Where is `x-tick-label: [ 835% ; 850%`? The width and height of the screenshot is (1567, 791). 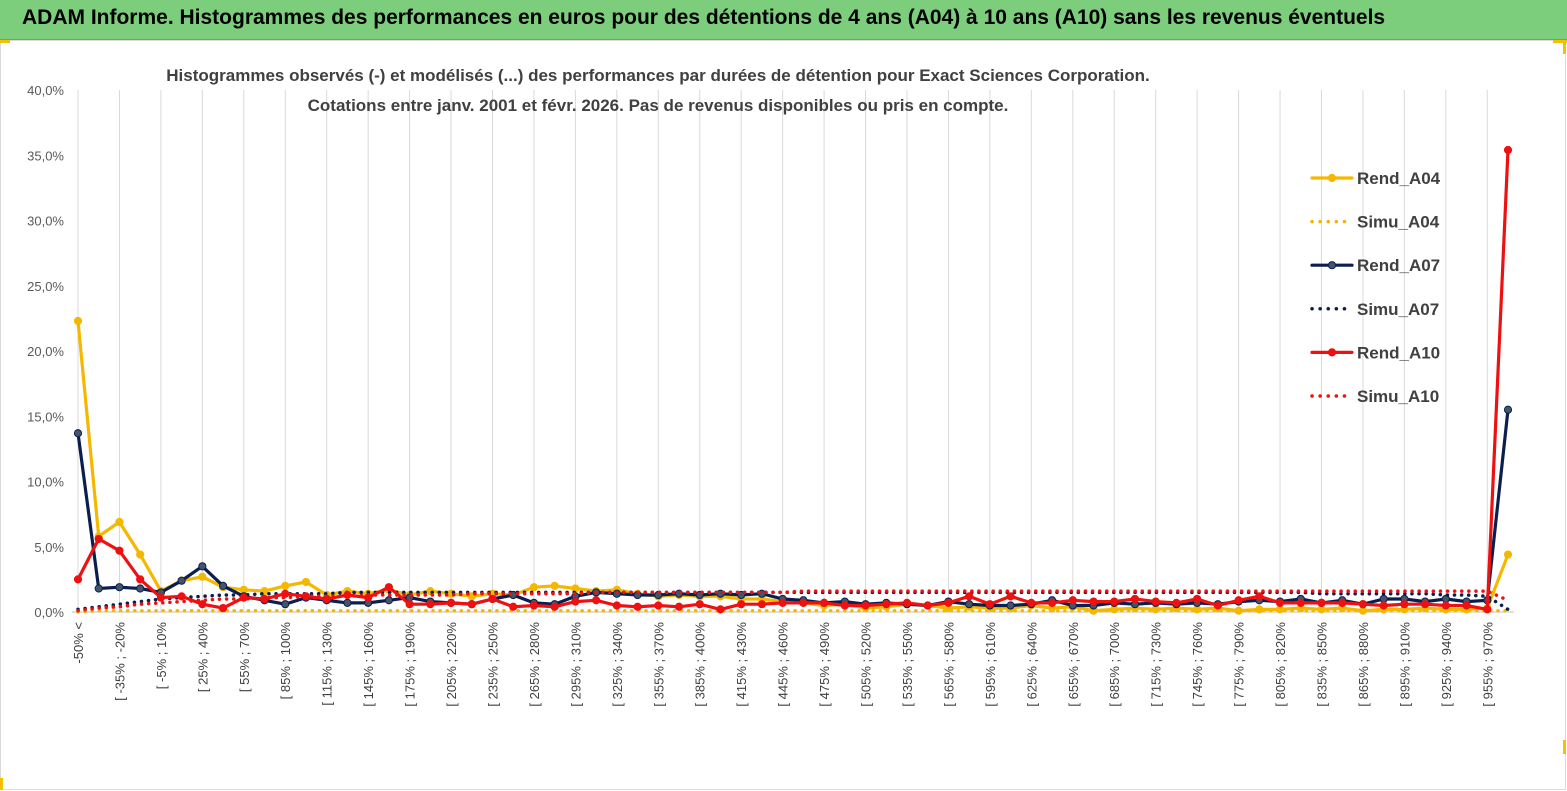 x-tick-label: [ 835% ; 850% is located at coordinates (1321, 664).